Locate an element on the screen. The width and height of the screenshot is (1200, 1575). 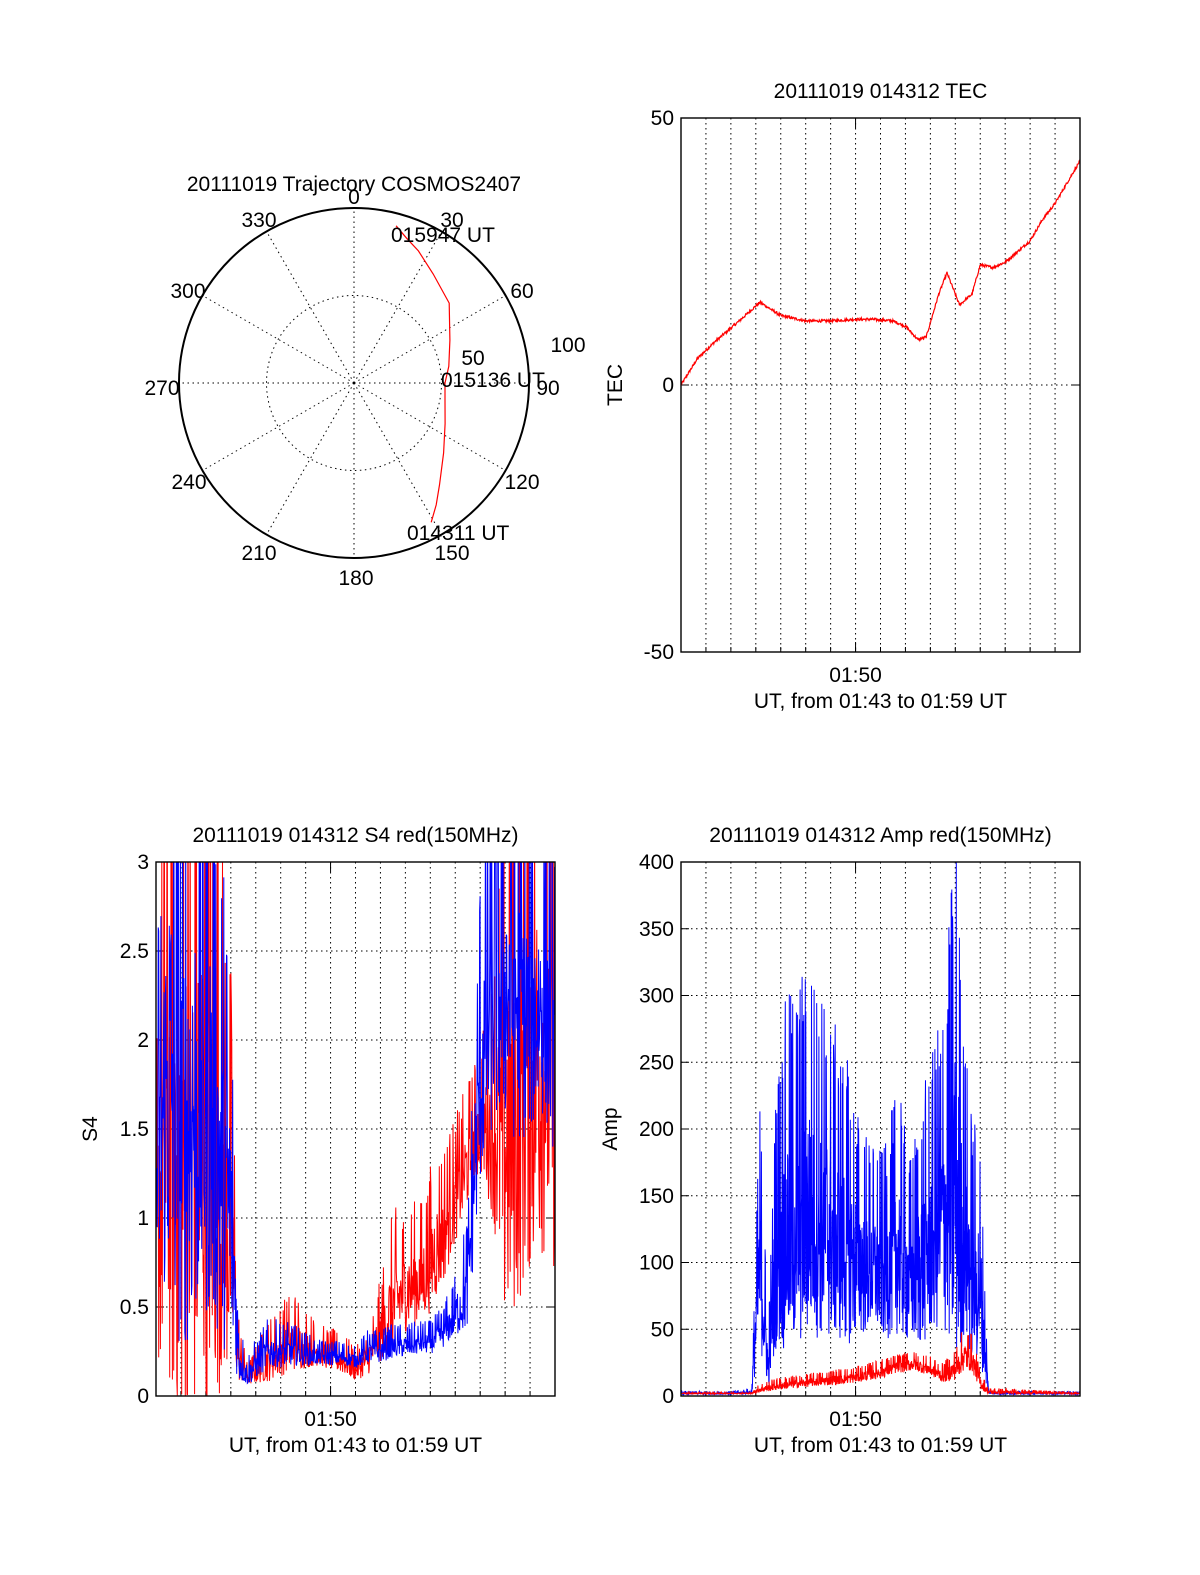
y-tick-label: 300 is located at coordinates (656, 996).